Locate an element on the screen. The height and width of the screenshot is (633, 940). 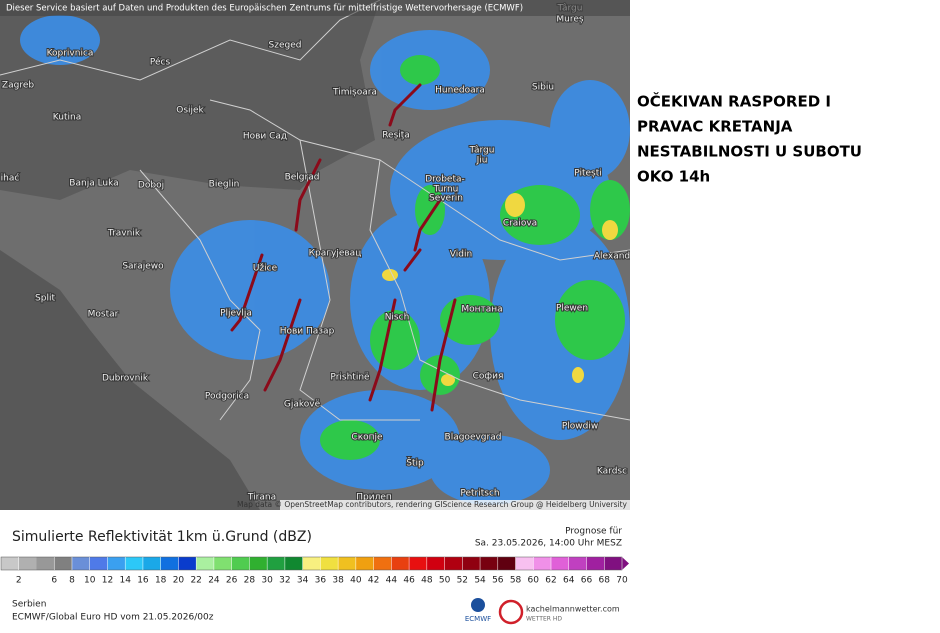
place-label: Zagreb is located at coordinates (18, 86).